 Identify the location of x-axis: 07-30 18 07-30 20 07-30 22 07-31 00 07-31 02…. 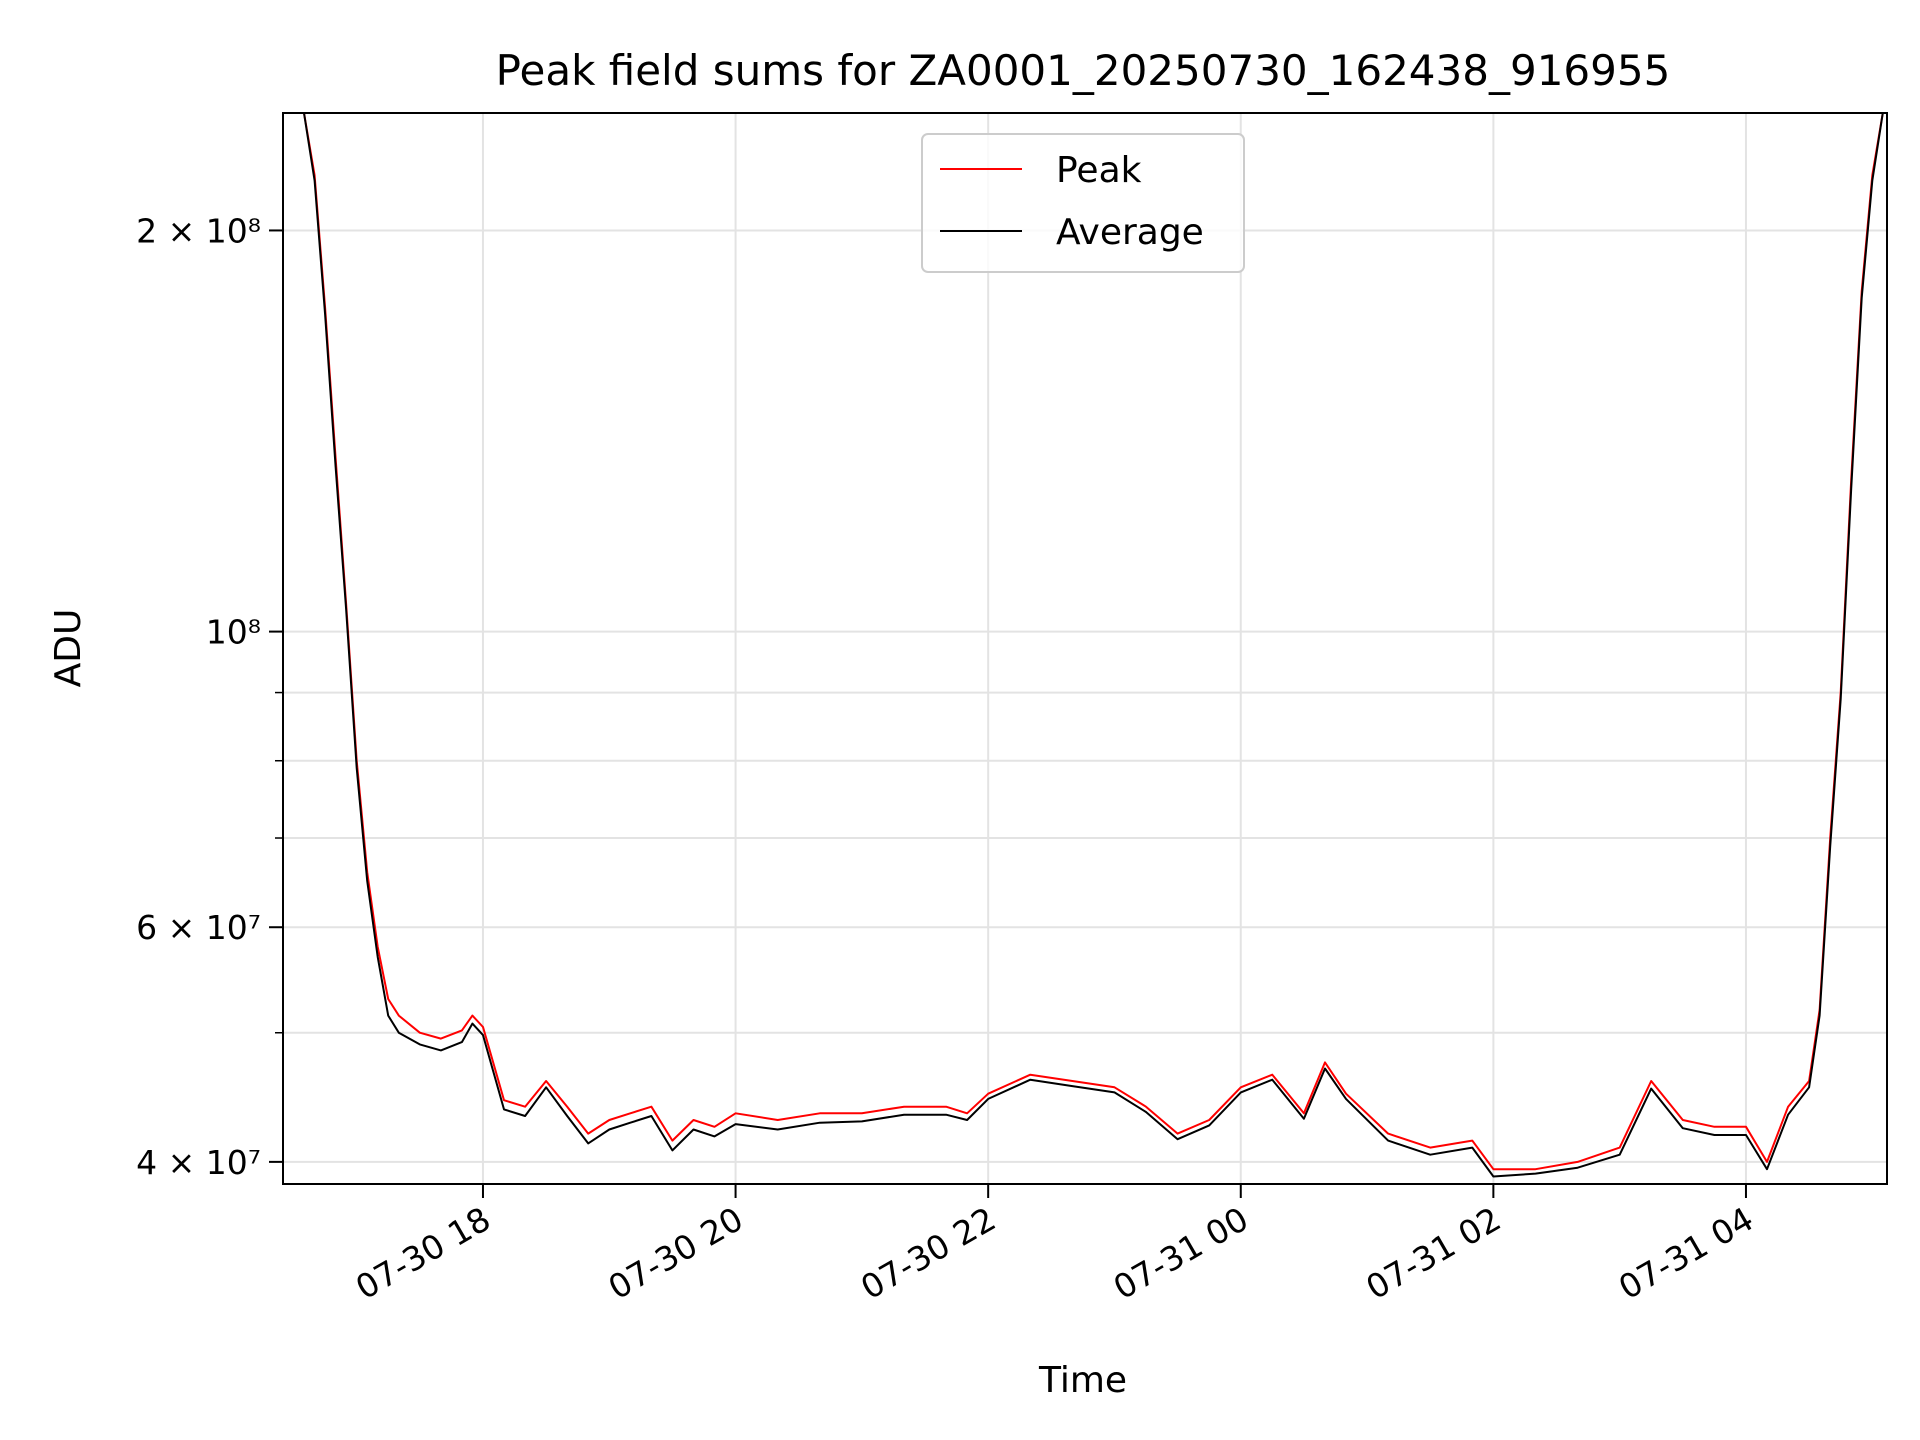
(1054, 1245).